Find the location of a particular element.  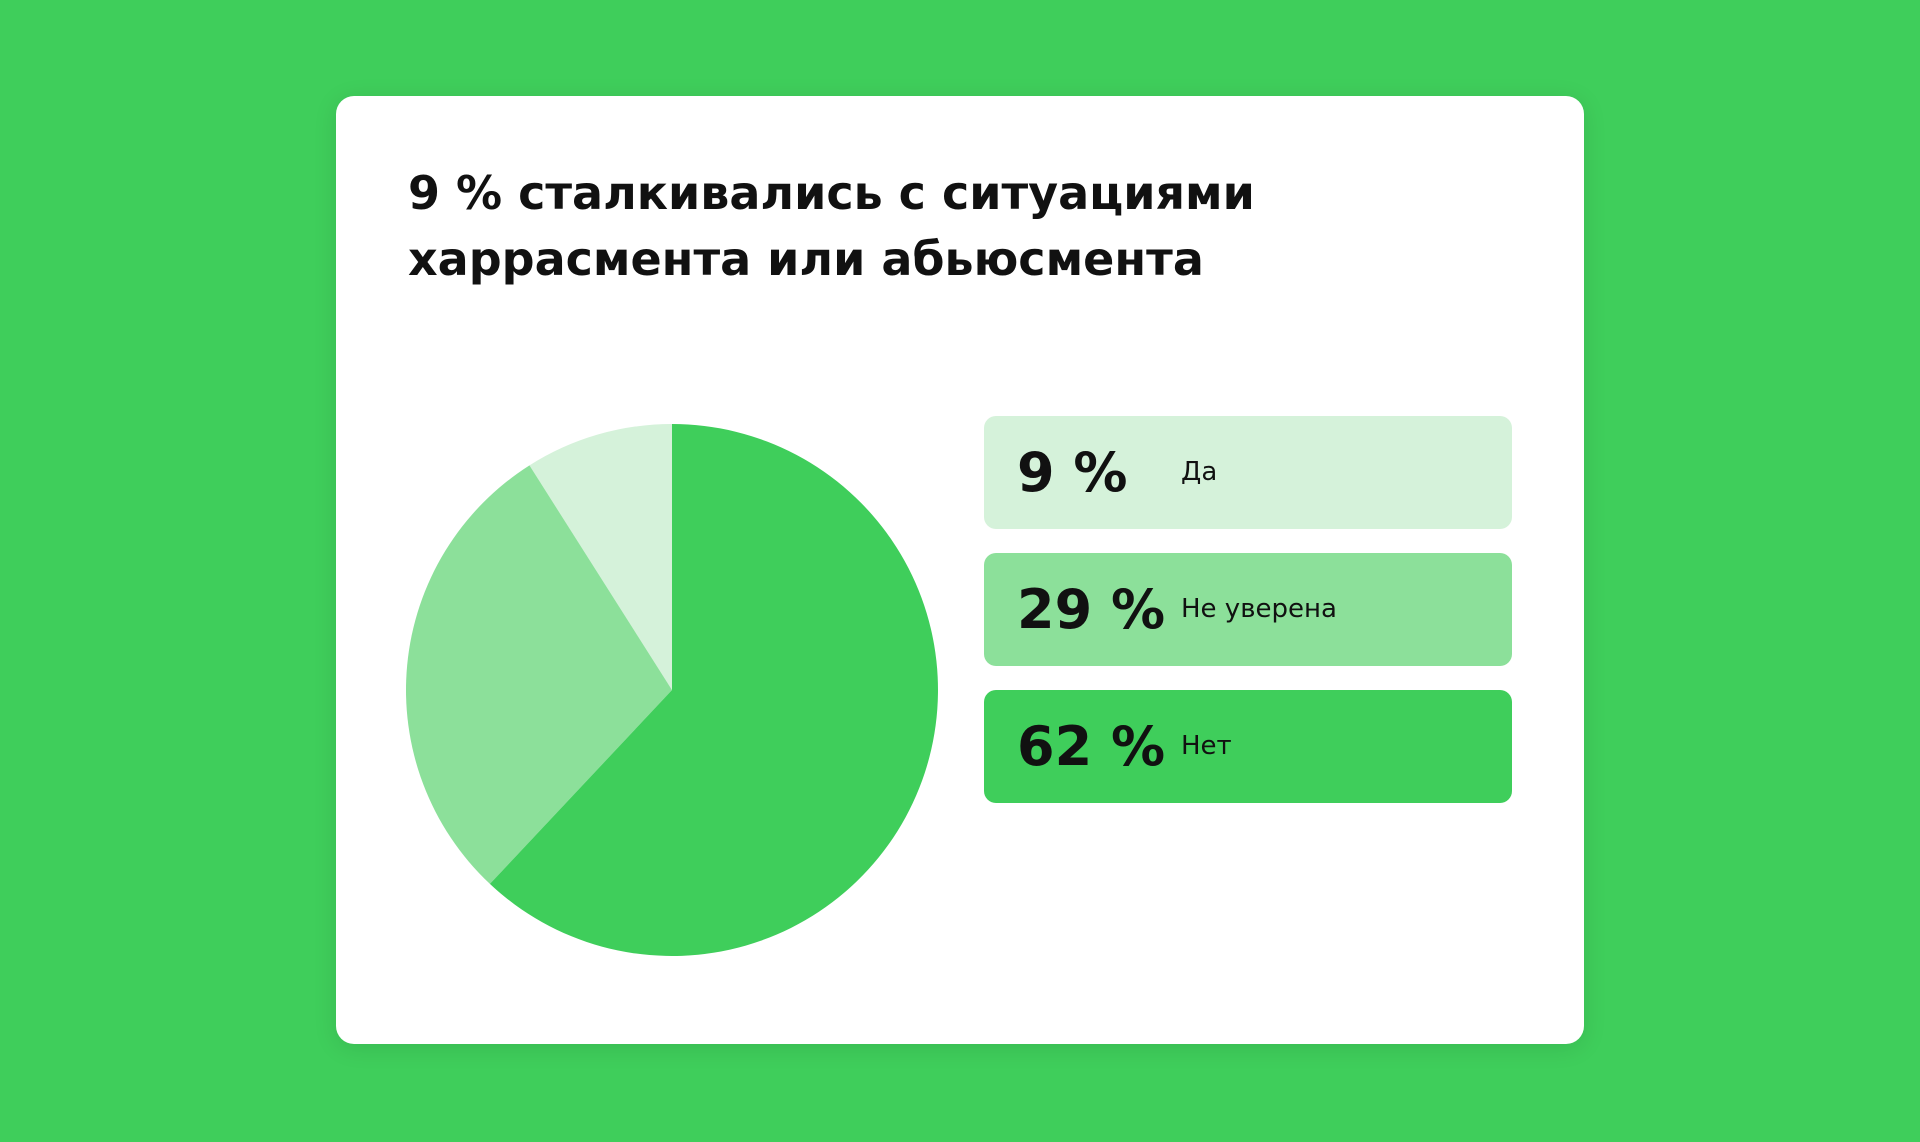

legend-item-2: 29 % Не уверена is located at coordinates (1248, 609).